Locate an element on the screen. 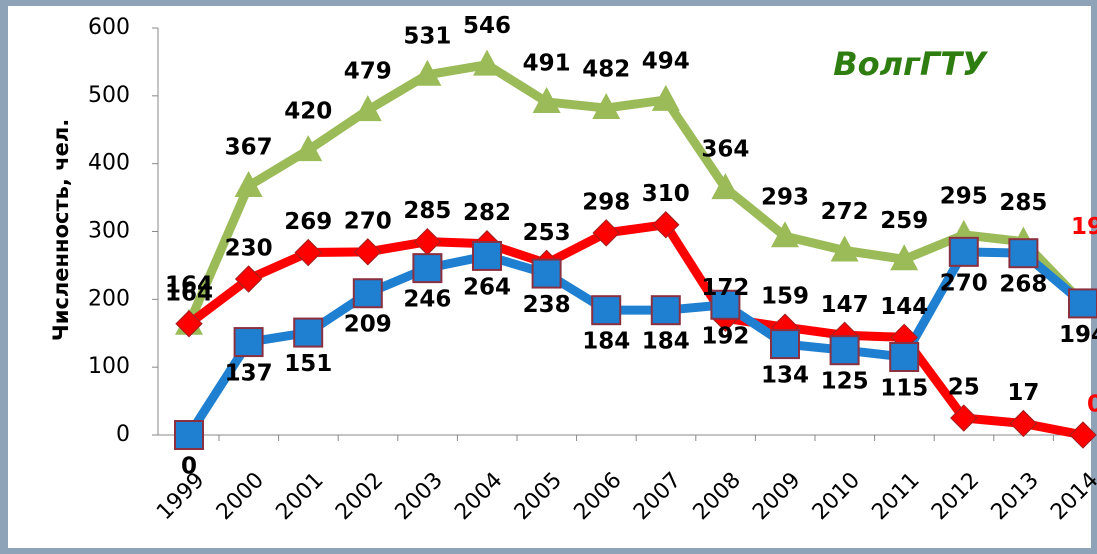  data-label: 367 is located at coordinates (249, 148).